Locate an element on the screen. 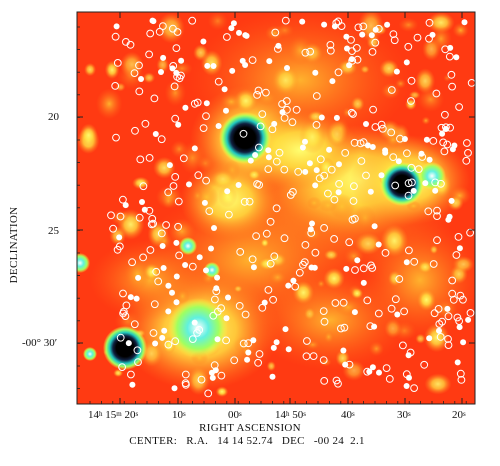 This screenshot has height=466, width=500. x-tick-label-0: 14h 15m 20s is located at coordinates (113, 415).